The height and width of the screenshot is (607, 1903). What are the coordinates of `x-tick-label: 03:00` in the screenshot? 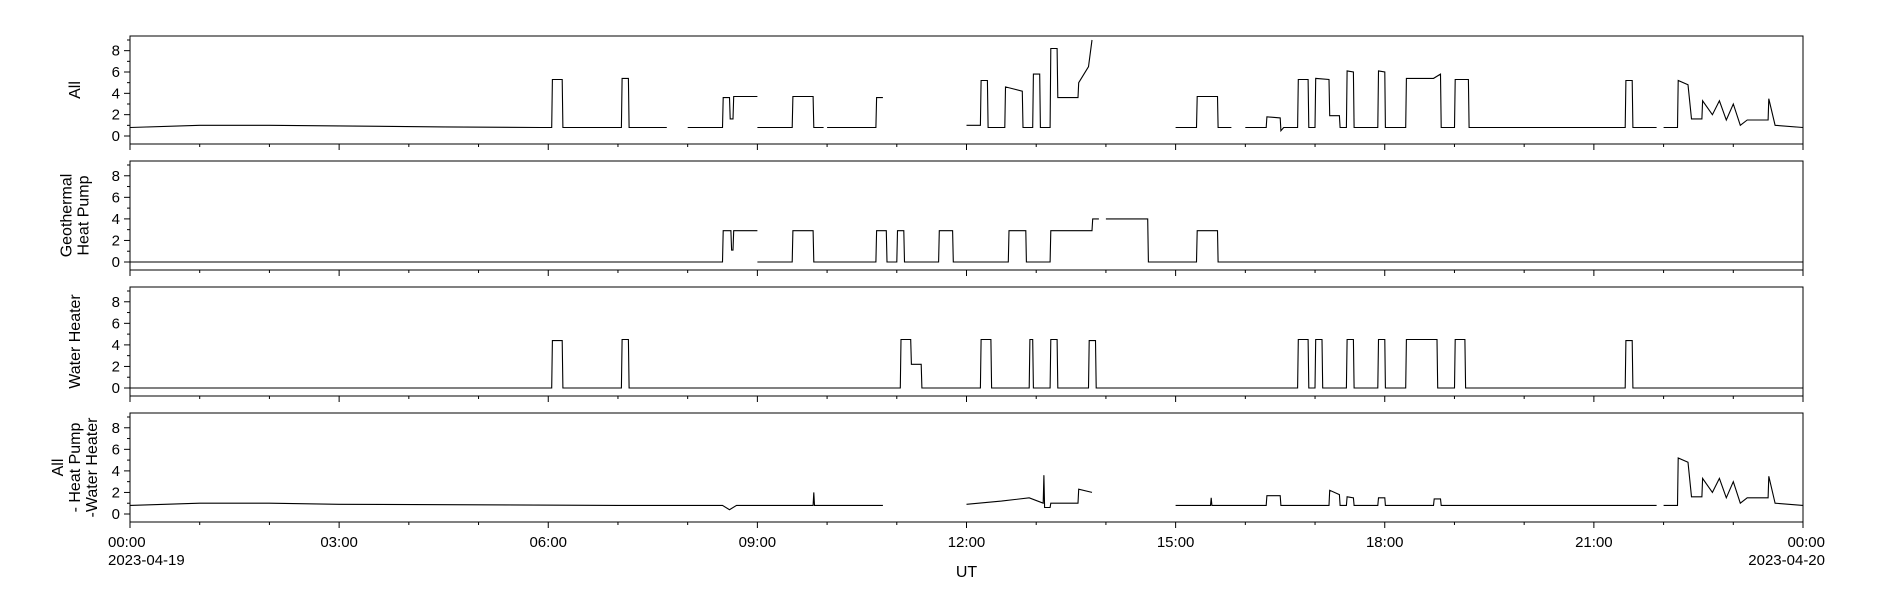 It's located at (339, 542).